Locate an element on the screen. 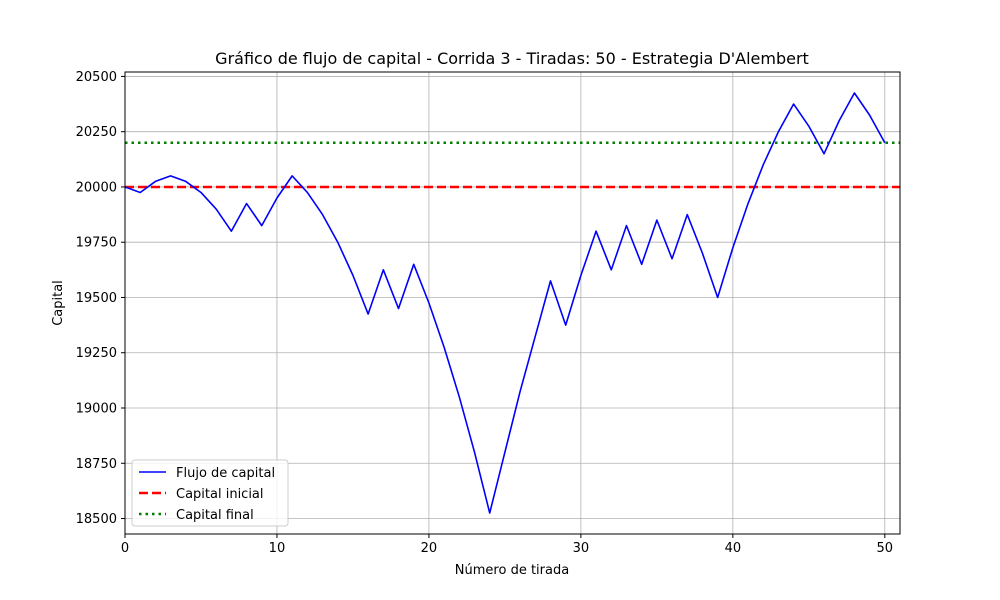 The width and height of the screenshot is (1000, 600). legend-box is located at coordinates (210, 493).